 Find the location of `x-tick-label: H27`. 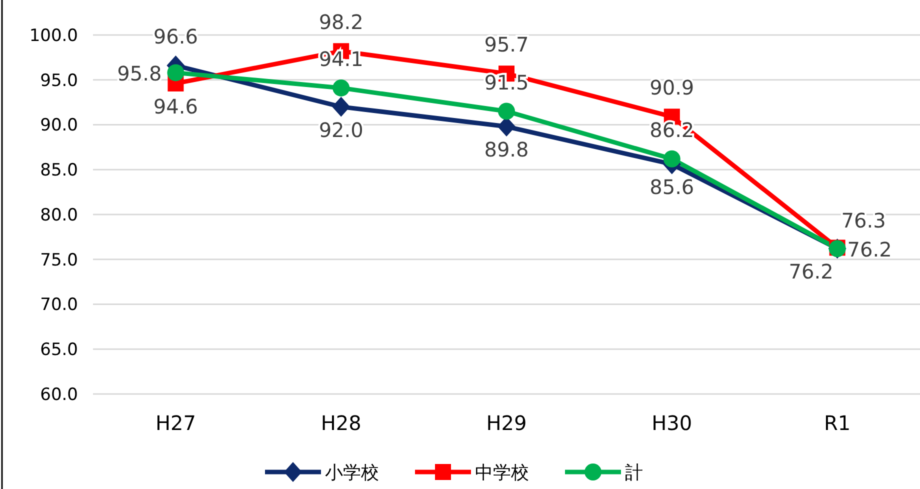

x-tick-label: H27 is located at coordinates (175, 423).